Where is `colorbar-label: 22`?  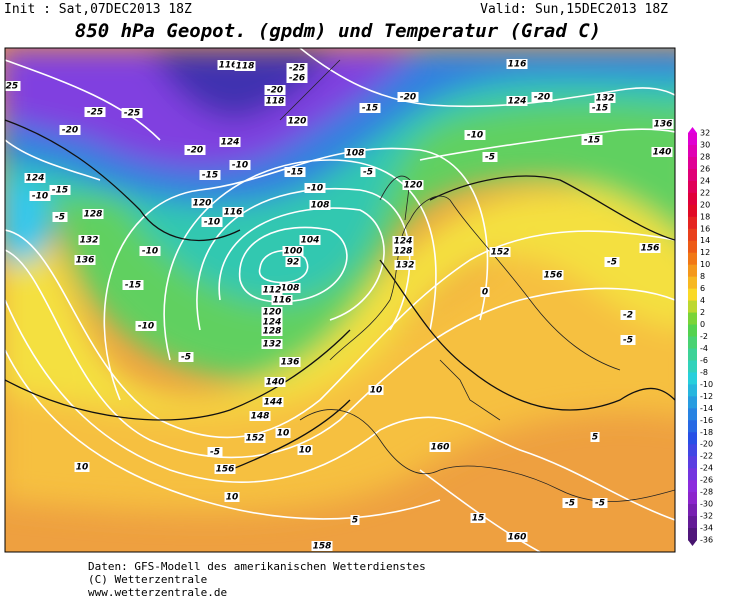
colorbar-label: 22 is located at coordinates (705, 192).